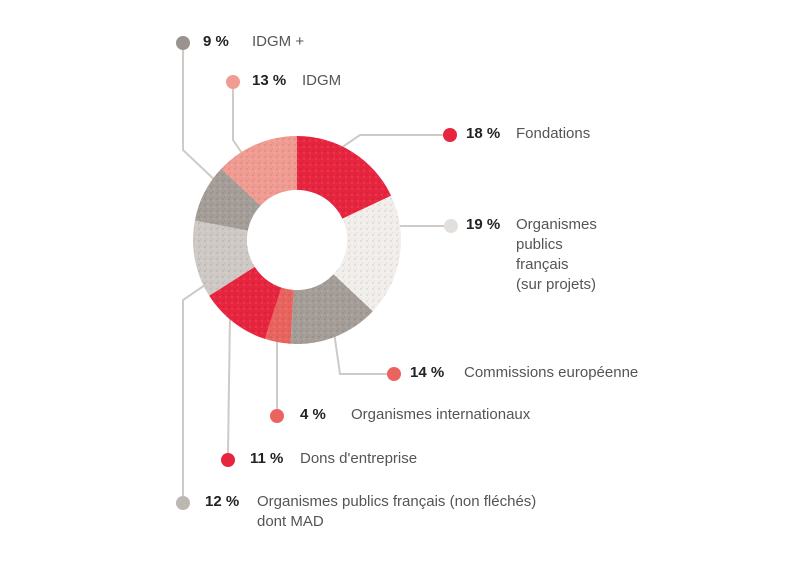  Describe the element at coordinates (542, 264) in the screenshot. I see `category-label-line: français` at that location.